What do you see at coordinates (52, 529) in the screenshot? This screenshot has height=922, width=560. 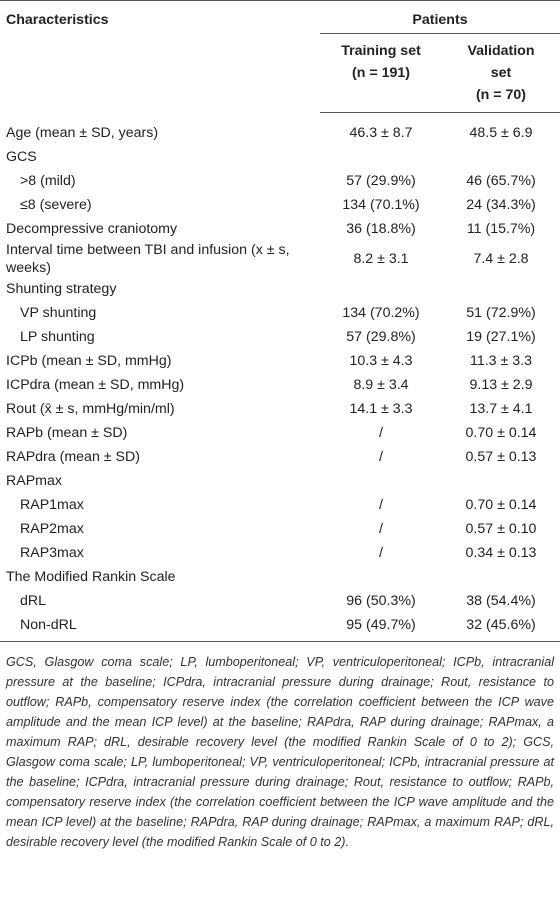 I see `row-label: RAP2max` at bounding box center [52, 529].